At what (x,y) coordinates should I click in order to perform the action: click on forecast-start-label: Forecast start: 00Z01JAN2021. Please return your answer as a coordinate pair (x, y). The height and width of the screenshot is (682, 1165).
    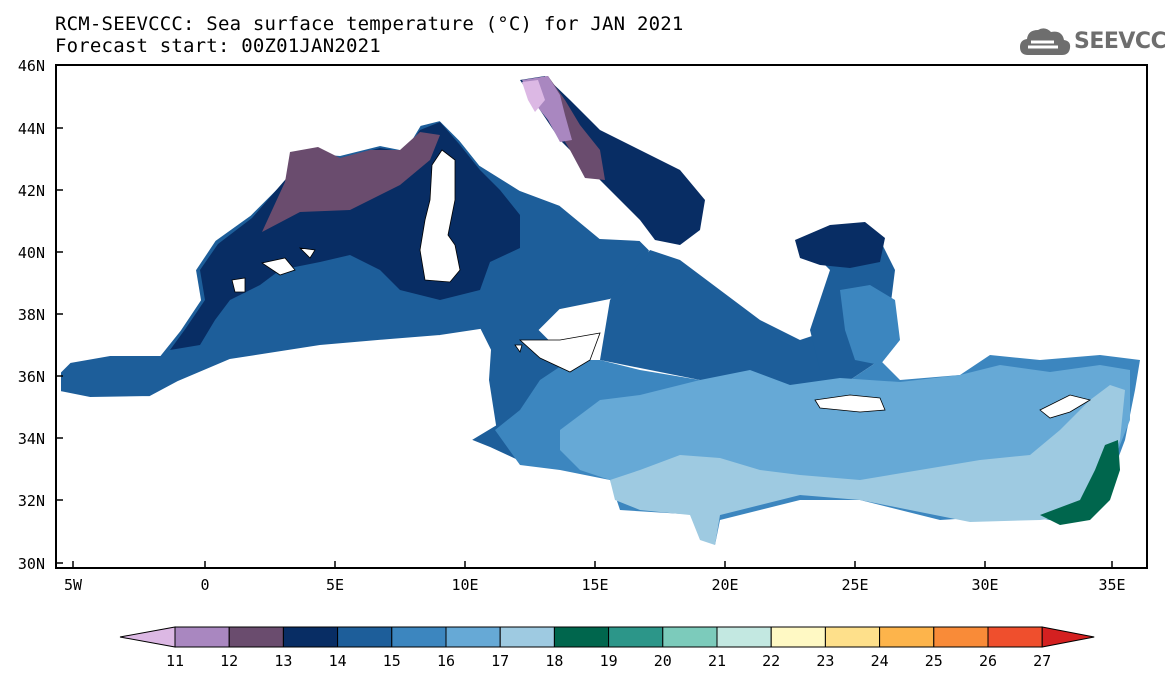
    Looking at the image, I should click on (218, 46).